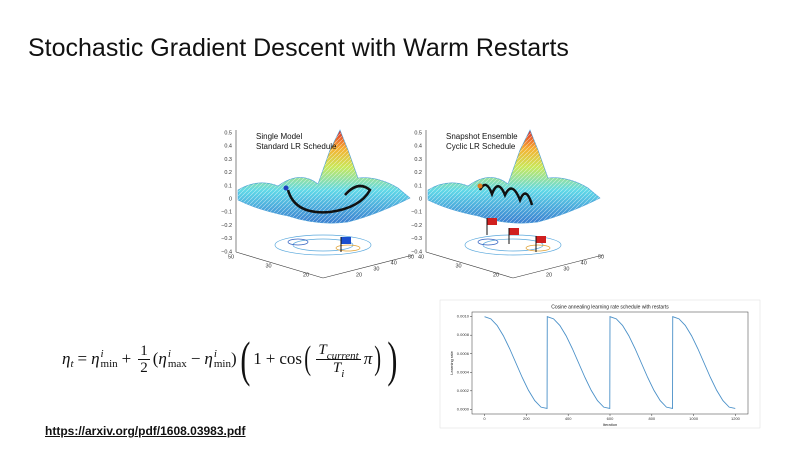  I want to click on subscript: i, so click(343, 373).